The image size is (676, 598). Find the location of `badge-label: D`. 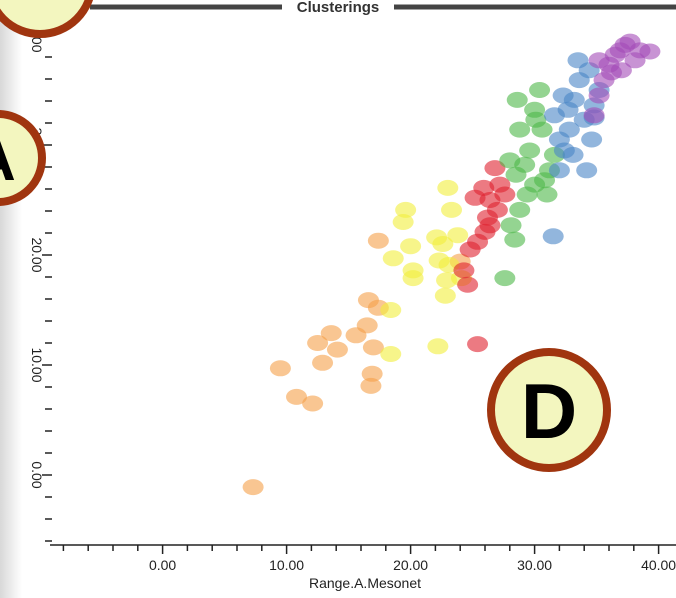

badge-label: D is located at coordinates (549, 411).